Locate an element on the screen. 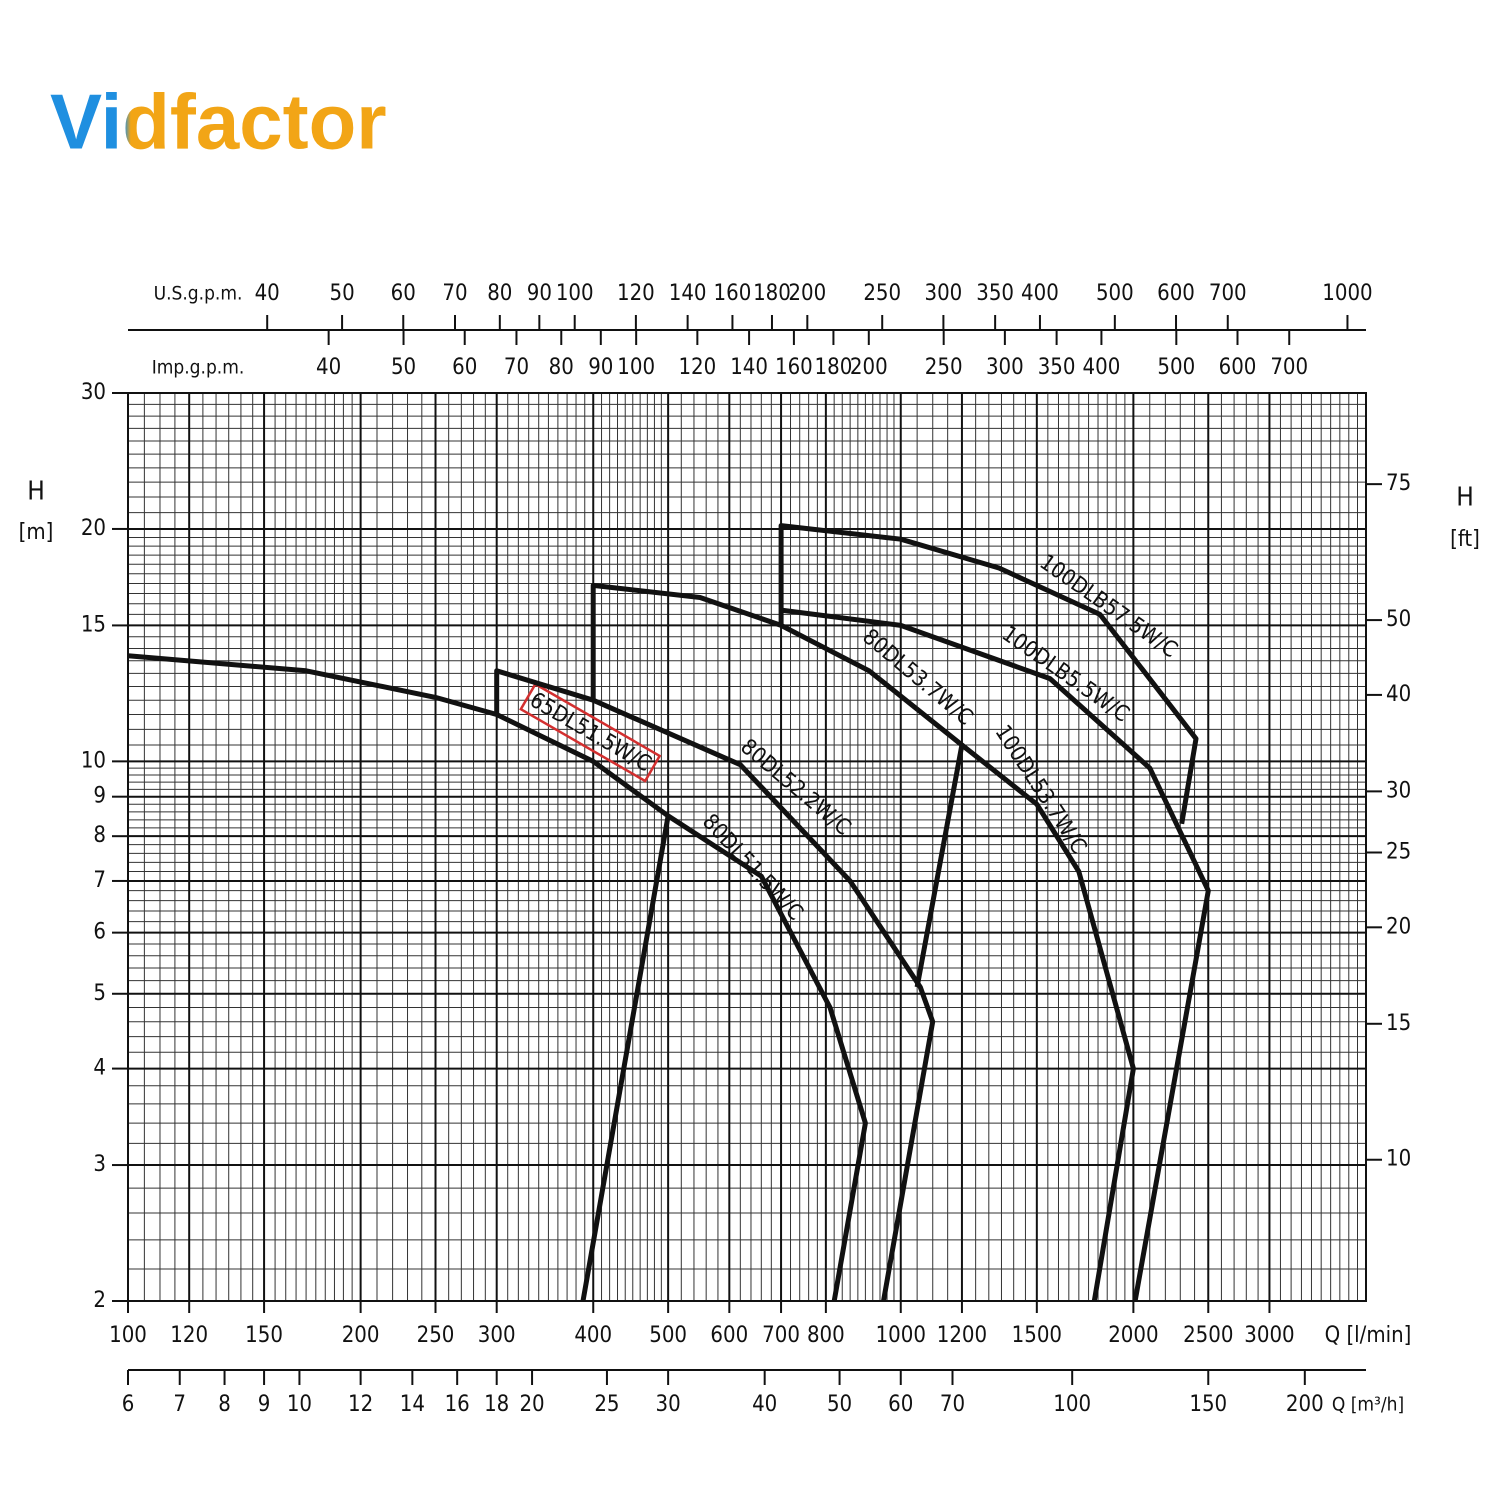 Image resolution: width=1500 pixels, height=1500 pixels. y2-axis-unit: [ft] is located at coordinates (1465, 539).